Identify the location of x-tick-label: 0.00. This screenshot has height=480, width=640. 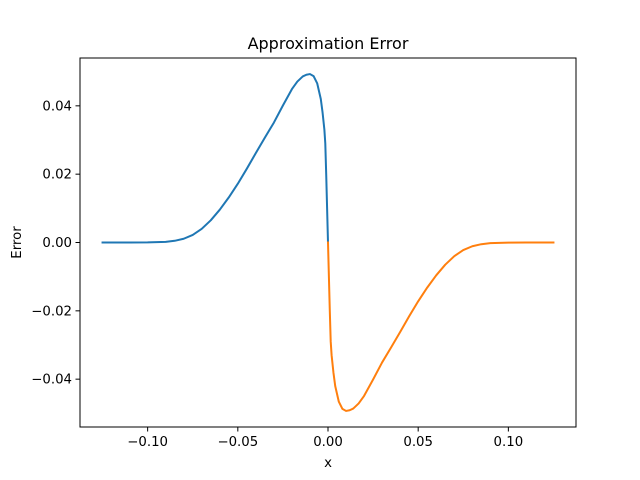
(328, 442).